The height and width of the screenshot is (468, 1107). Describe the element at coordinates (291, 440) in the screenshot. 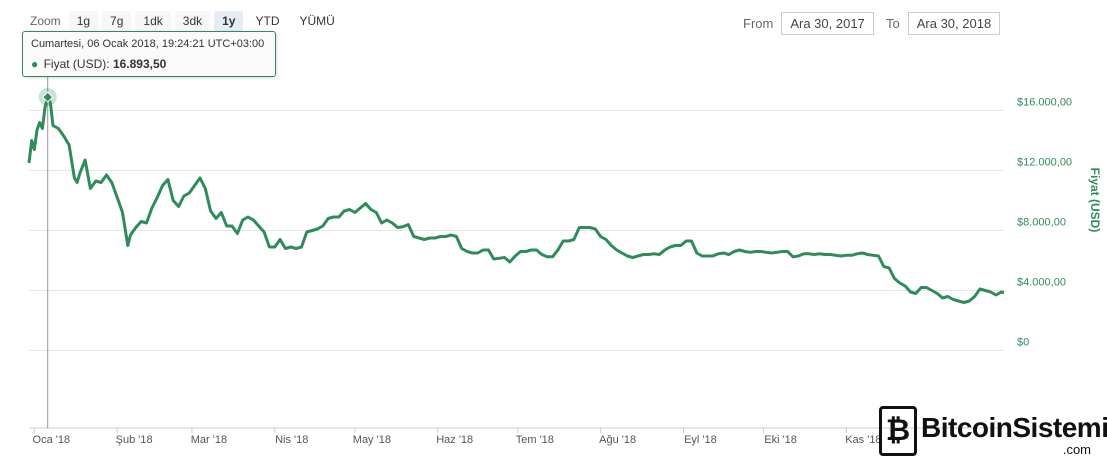

I see `x-tick-label: Nis '18` at that location.